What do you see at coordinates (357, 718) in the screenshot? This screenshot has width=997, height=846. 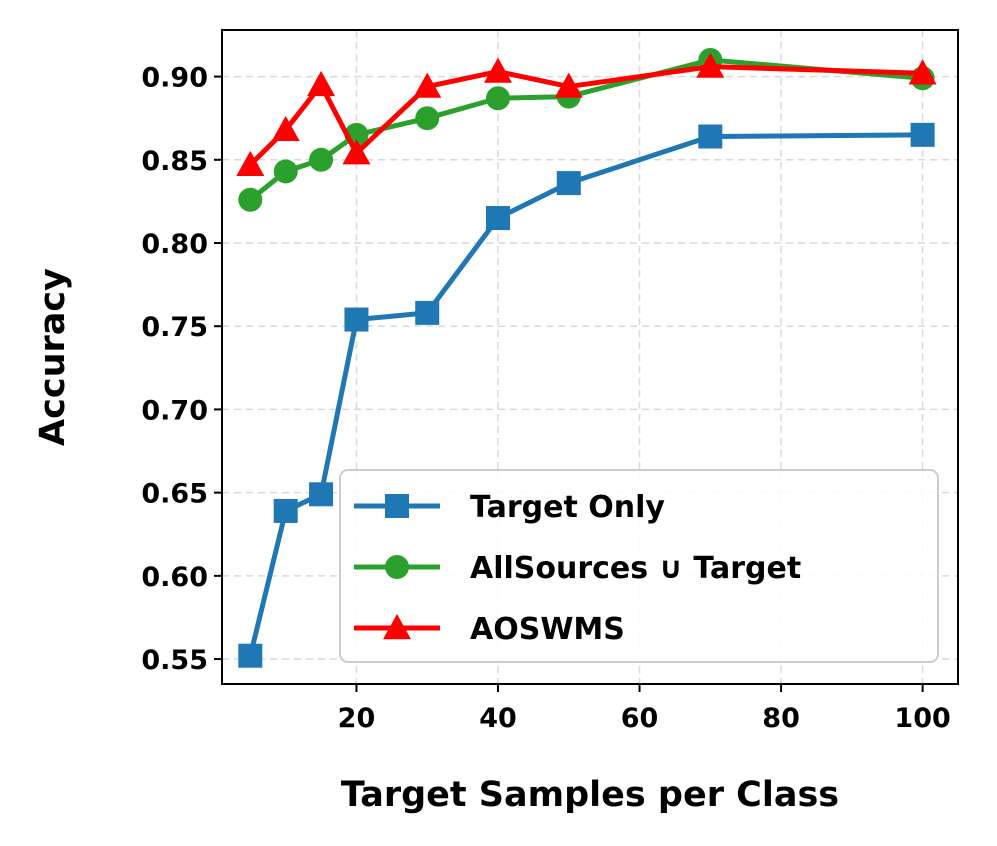 I see `x-tick-label: 20` at bounding box center [357, 718].